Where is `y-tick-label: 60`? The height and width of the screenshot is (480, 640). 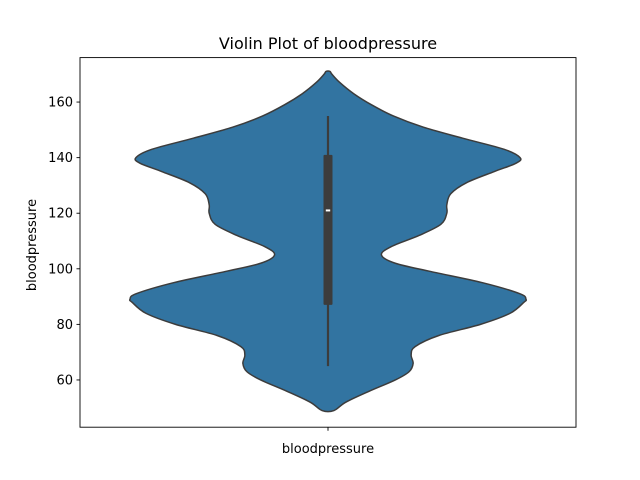 y-tick-label: 60 is located at coordinates (64, 380).